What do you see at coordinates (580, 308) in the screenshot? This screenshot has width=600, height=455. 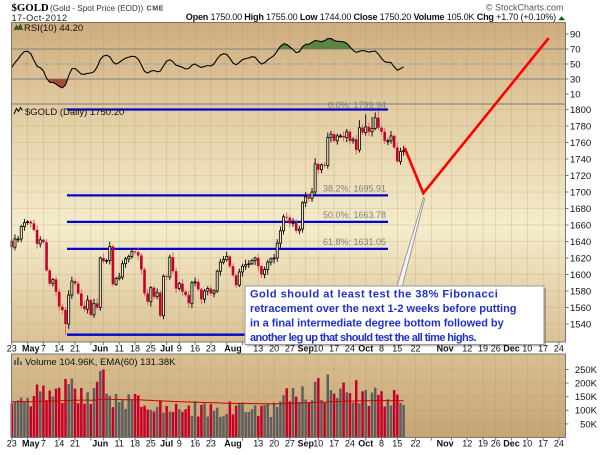 I see `svg-text: 1560` at bounding box center [580, 308].